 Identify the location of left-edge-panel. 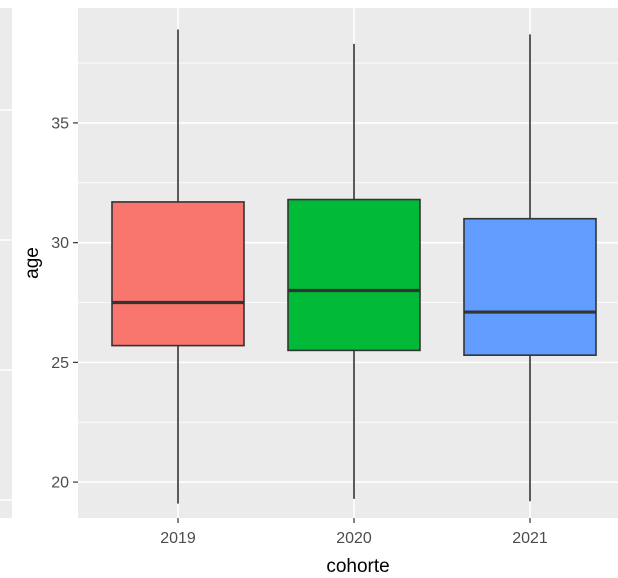
(6, 263).